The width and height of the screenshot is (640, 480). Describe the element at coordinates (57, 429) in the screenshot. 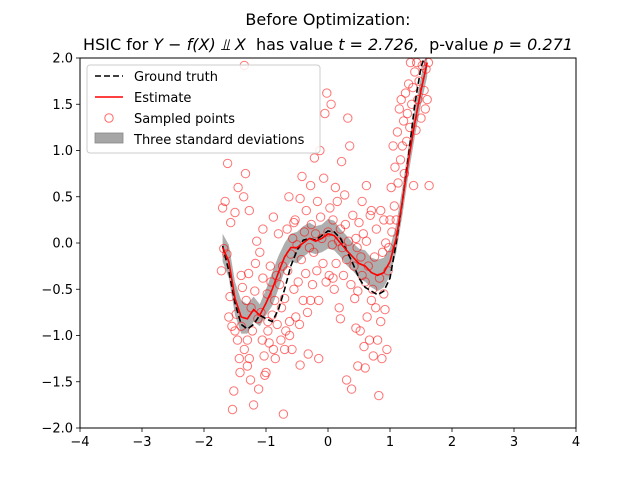

I see `y-tick-label: −2.0` at that location.